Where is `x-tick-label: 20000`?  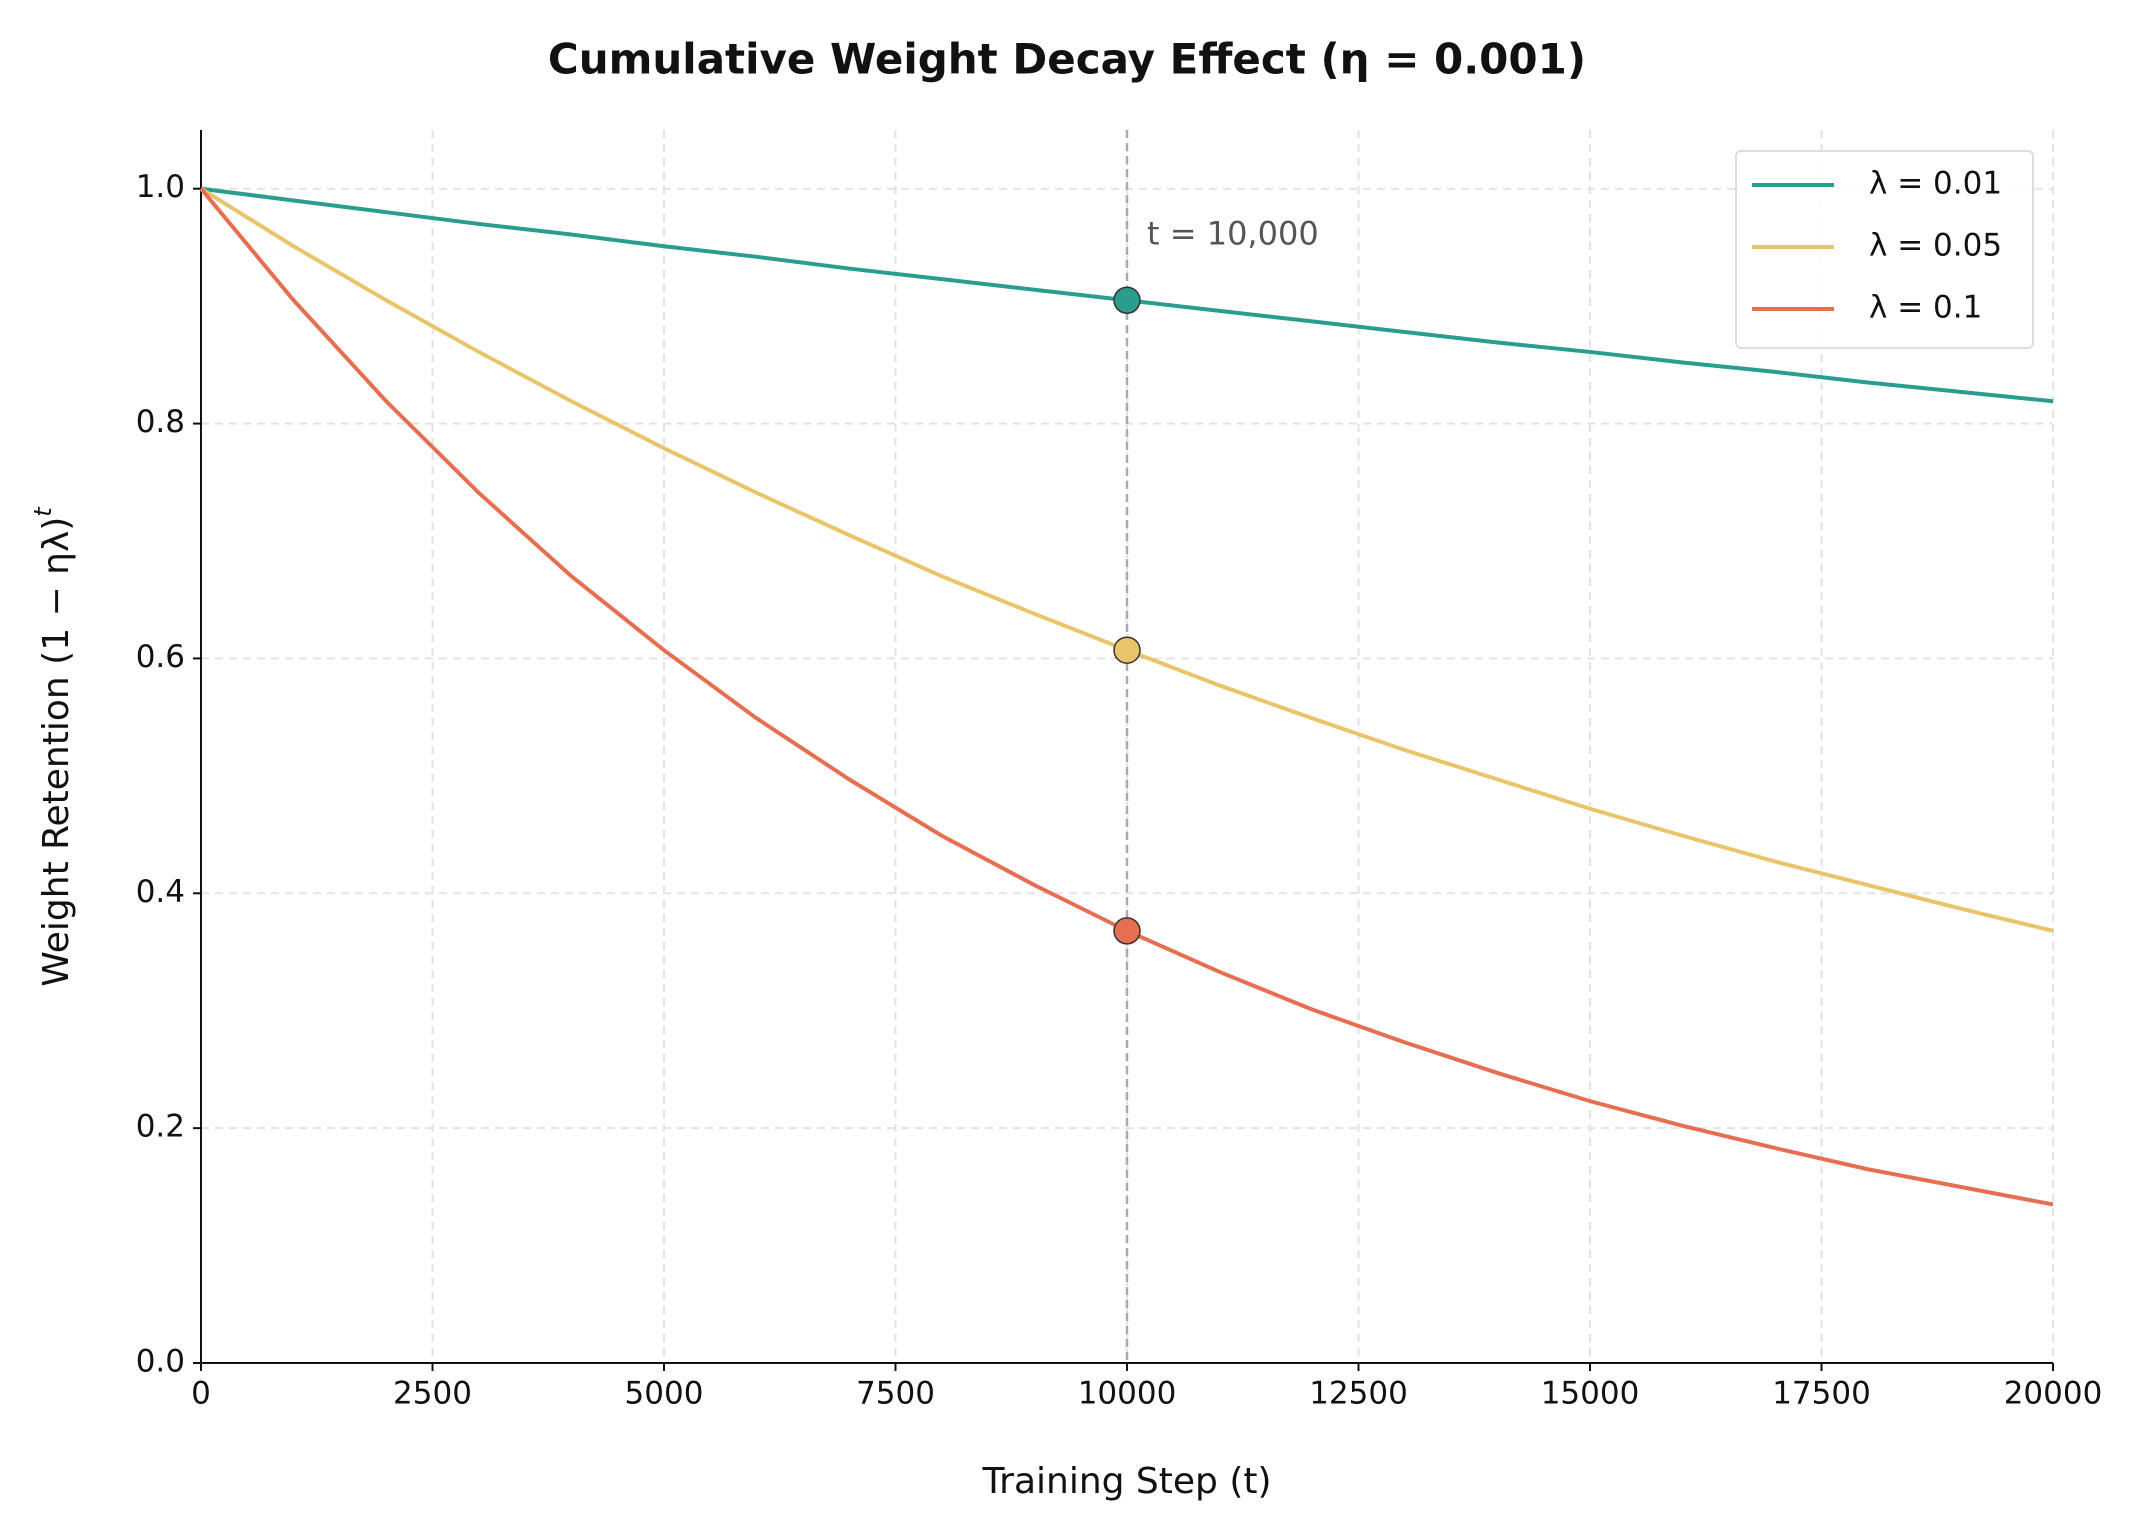
x-tick-label: 20000 is located at coordinates (2053, 1394).